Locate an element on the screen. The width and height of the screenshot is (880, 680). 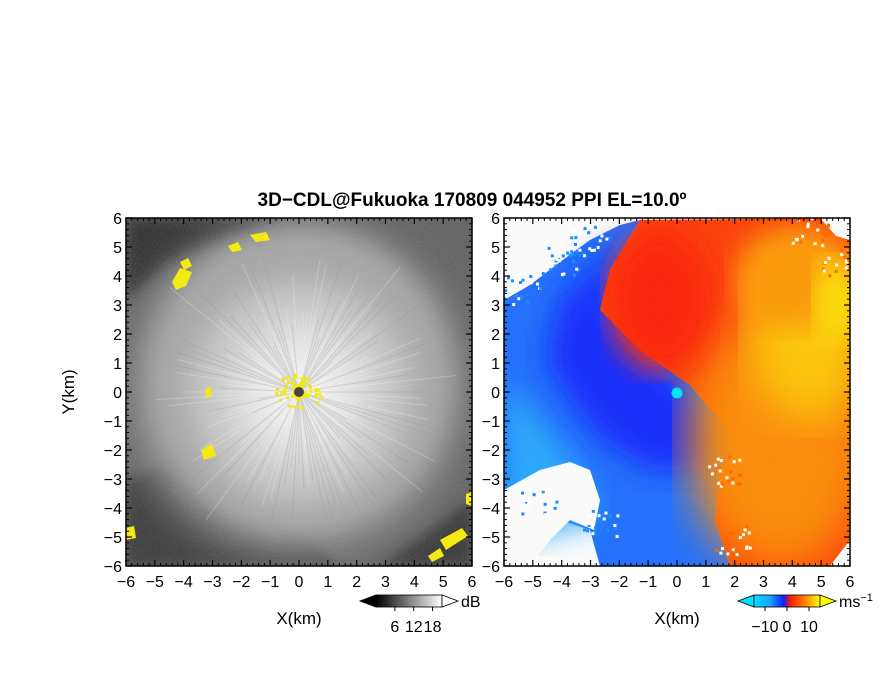
y-tick-label: −5 is located at coordinates (491, 538).